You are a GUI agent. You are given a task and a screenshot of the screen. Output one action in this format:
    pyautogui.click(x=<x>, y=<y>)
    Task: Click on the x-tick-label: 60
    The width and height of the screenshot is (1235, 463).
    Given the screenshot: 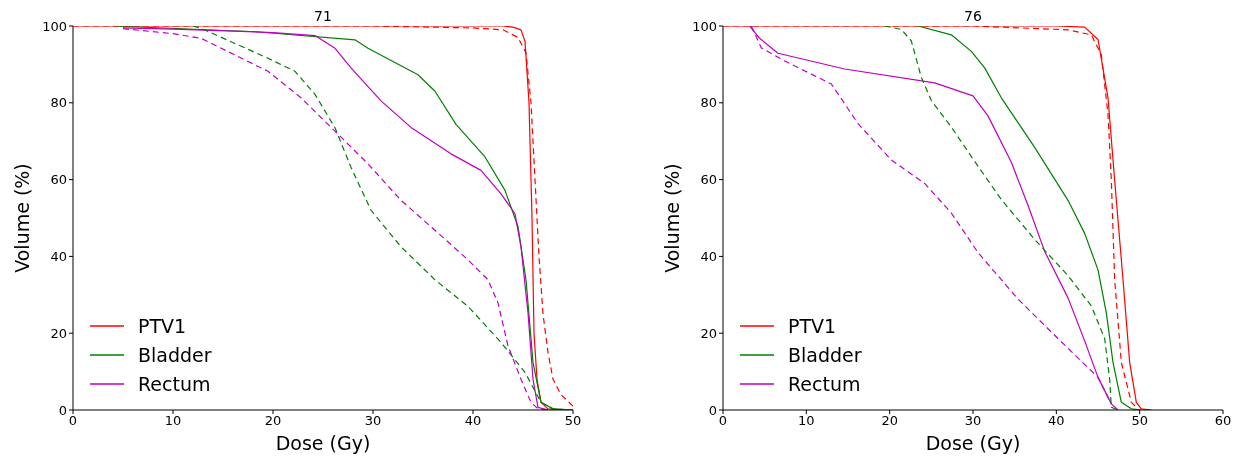 What is the action you would take?
    pyautogui.click(x=1223, y=421)
    